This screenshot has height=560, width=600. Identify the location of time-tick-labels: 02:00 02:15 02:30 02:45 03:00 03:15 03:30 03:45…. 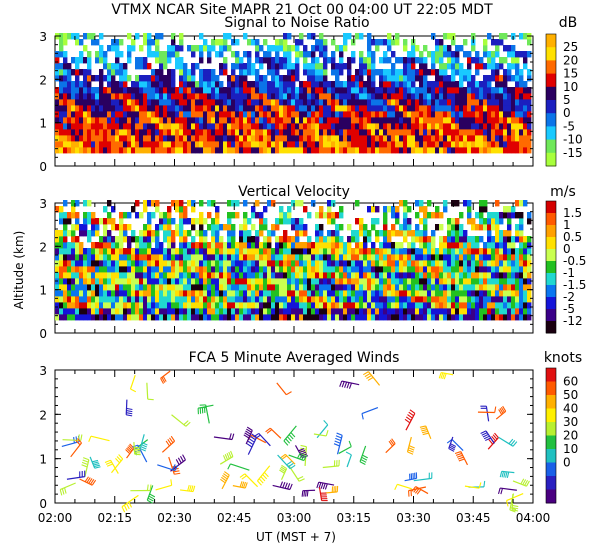
(294, 518).